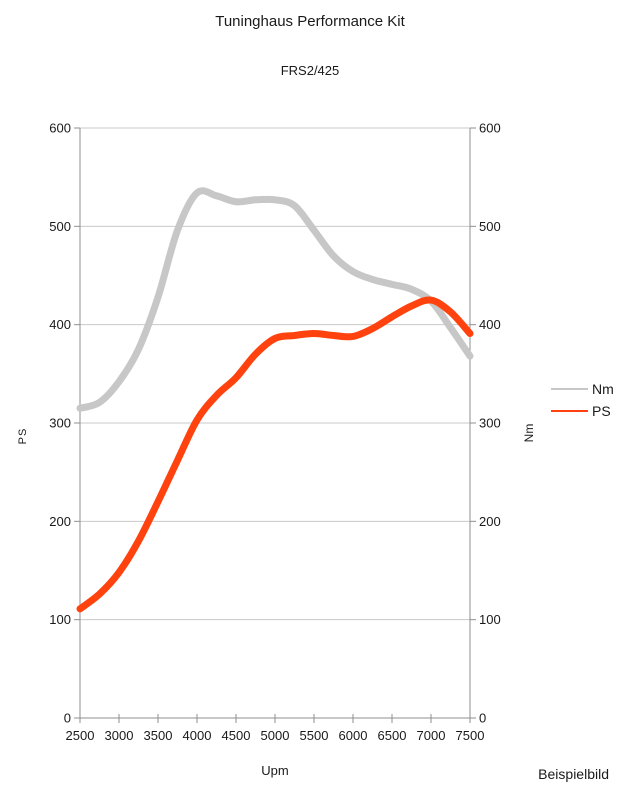  I want to click on y-axis-tick-label-left: 100, so click(60, 619).